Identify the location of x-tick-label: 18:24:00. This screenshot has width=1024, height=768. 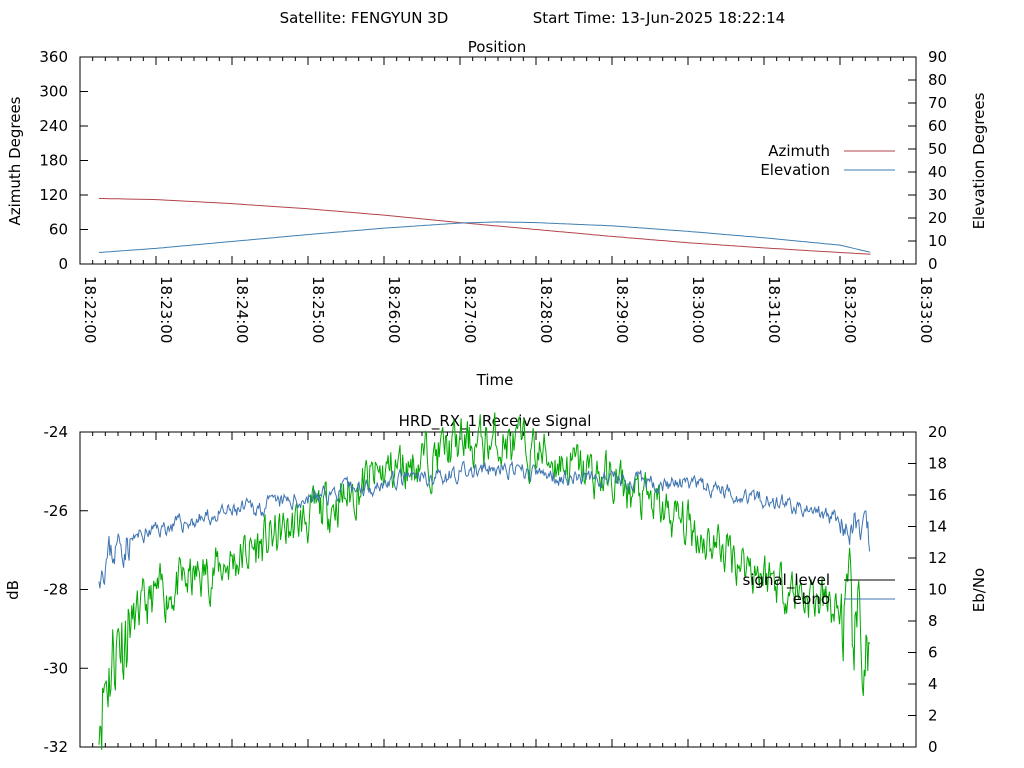
(242, 309).